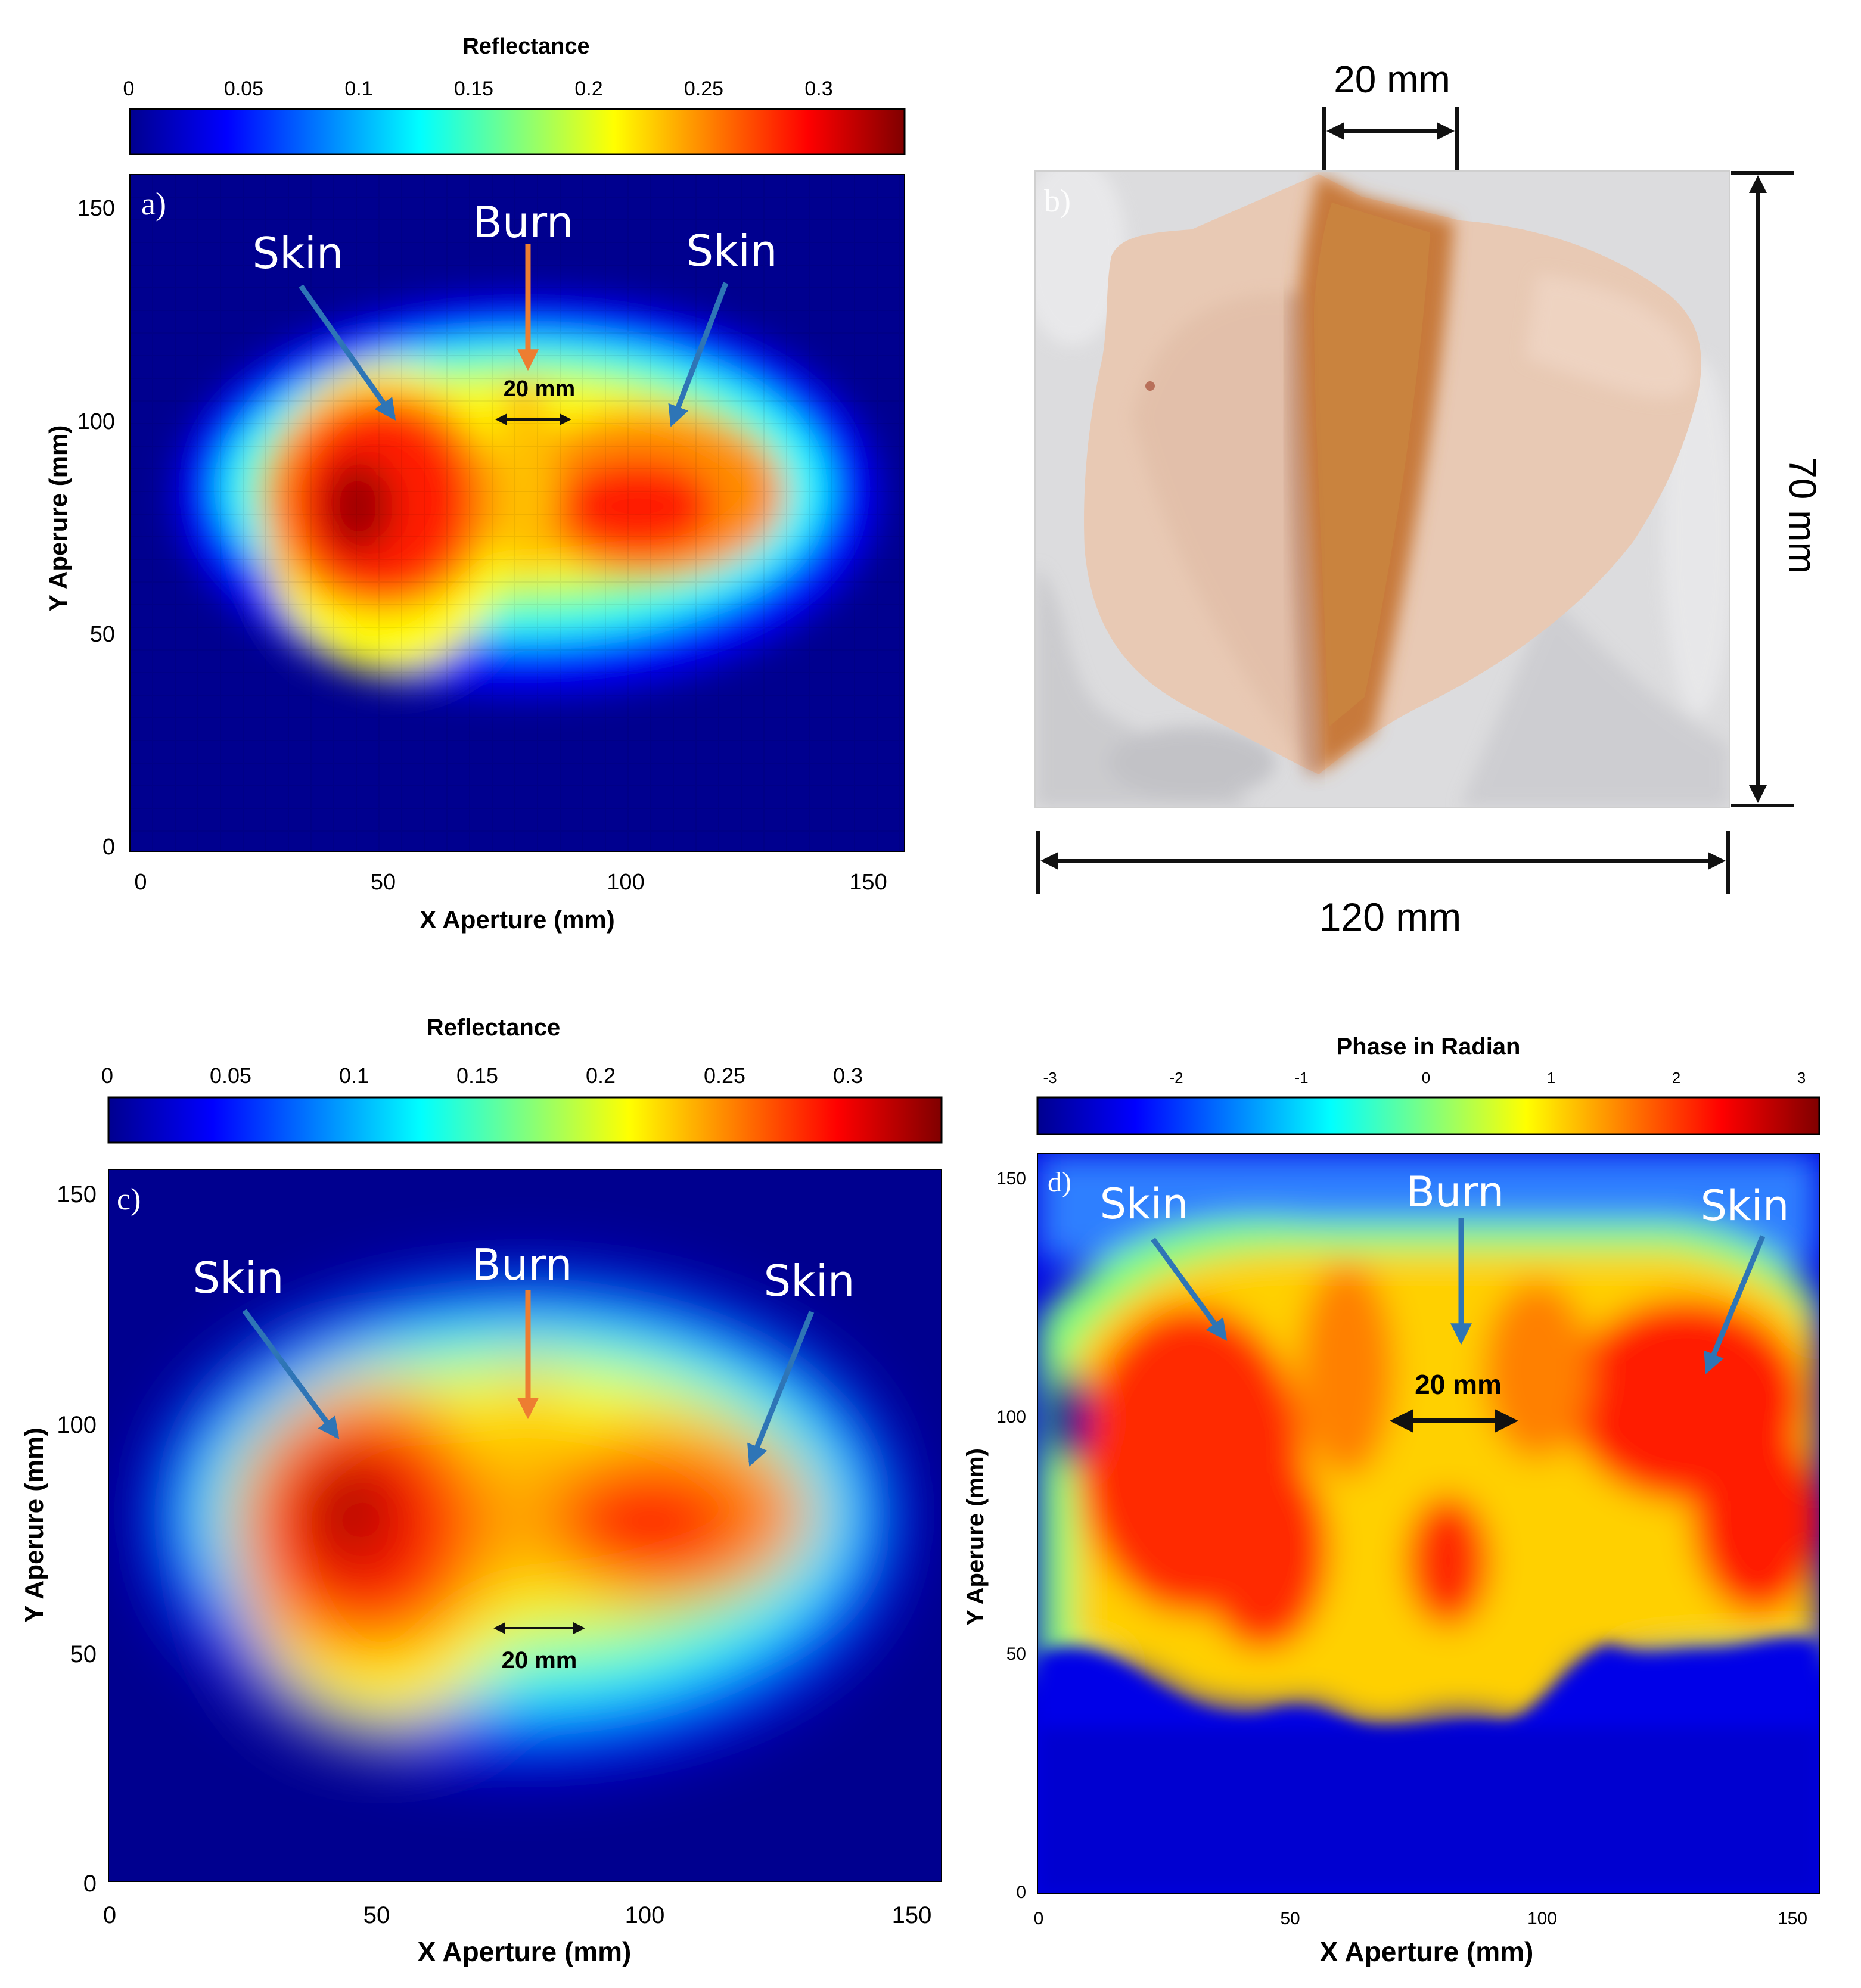  What do you see at coordinates (1458, 1384) in the screenshot?
I see `annotation-width-d: 20 mm` at bounding box center [1458, 1384].